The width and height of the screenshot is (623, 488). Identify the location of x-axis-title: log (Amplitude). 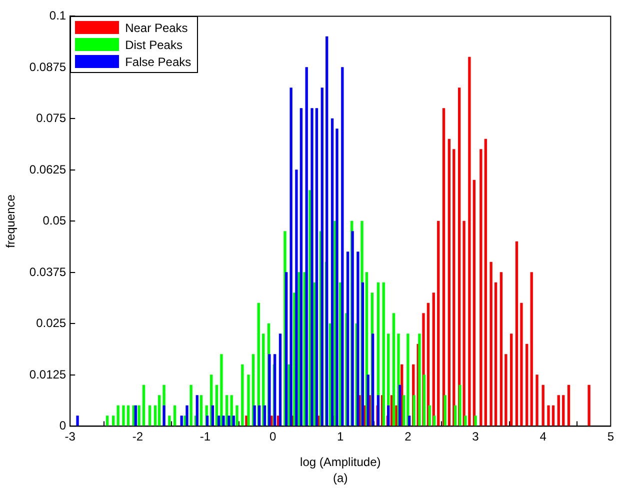
(340, 462).